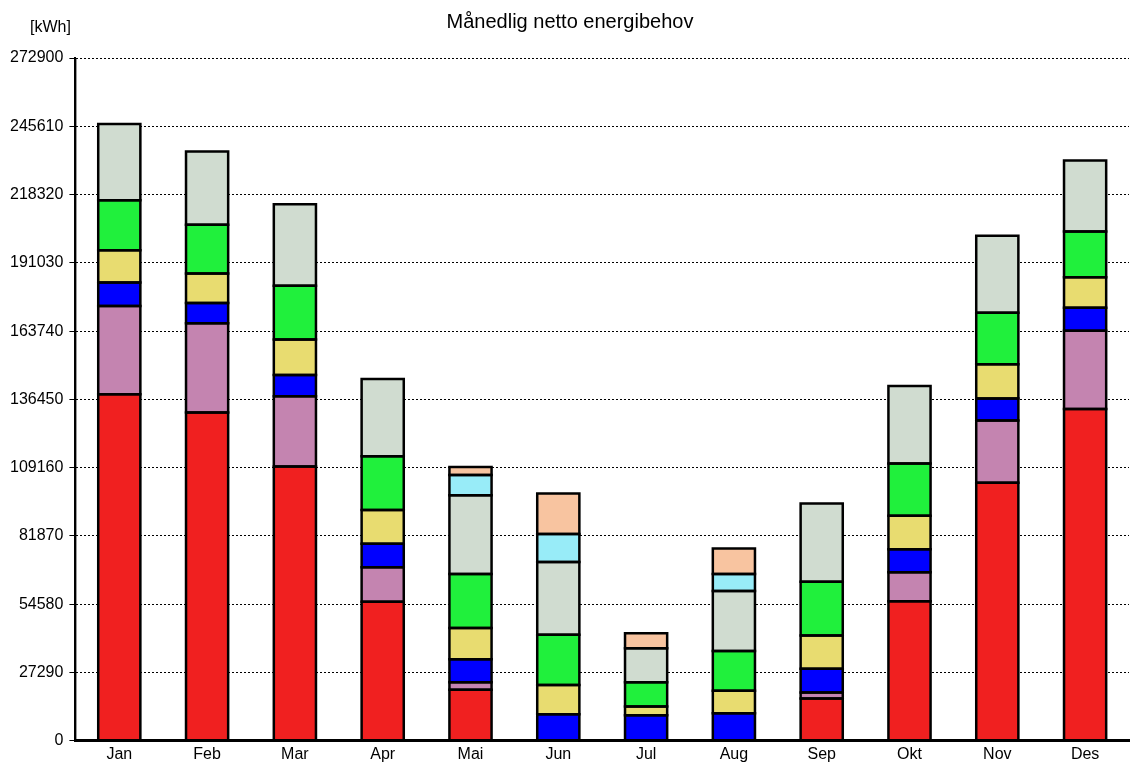 The image size is (1137, 776). What do you see at coordinates (37, 330) in the screenshot?
I see `y-tick-label: 163740` at bounding box center [37, 330].